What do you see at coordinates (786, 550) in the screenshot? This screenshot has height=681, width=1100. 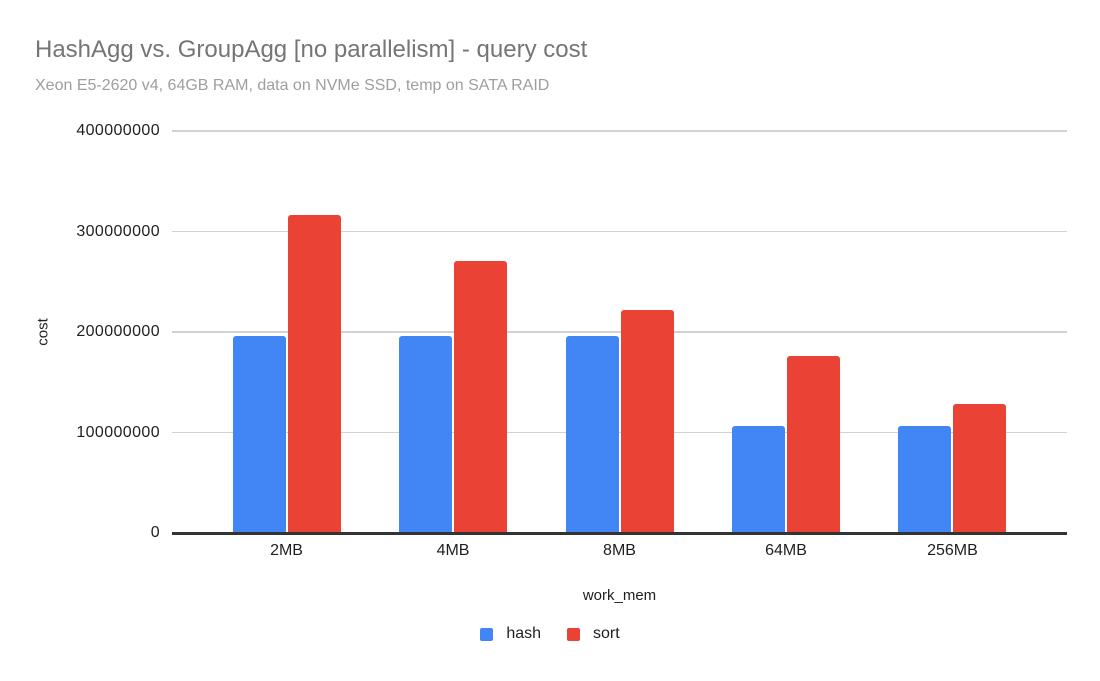 I see `x-tick-64MB: 64MB` at bounding box center [786, 550].